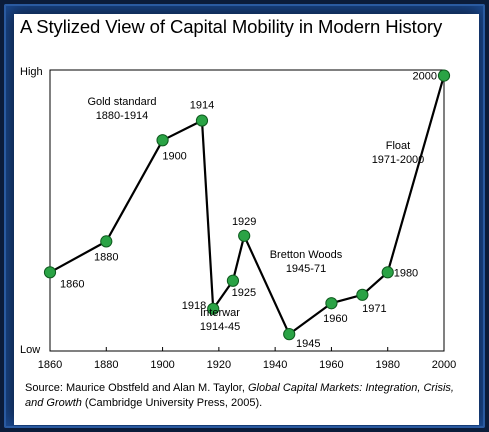 The height and width of the screenshot is (432, 489). What do you see at coordinates (194, 306) in the screenshot?
I see `point-label-1918: 1918` at bounding box center [194, 306].